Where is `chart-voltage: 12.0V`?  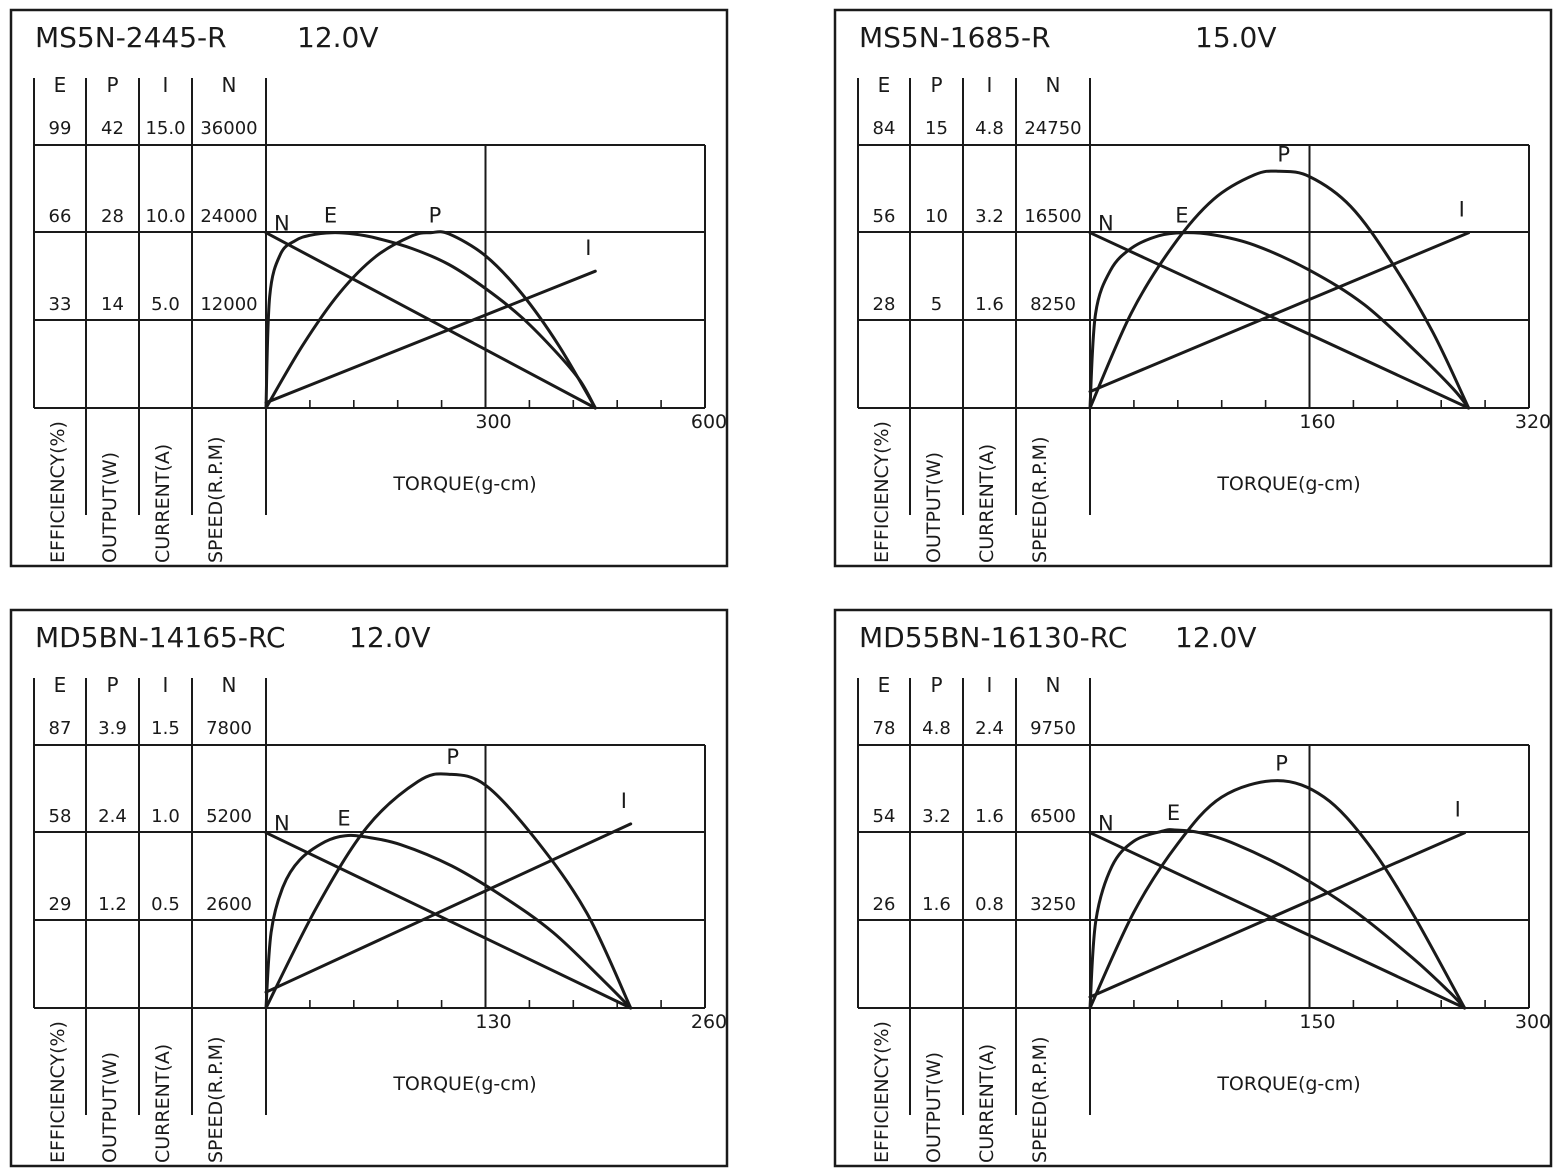
chart-voltage: 12.0V is located at coordinates (1216, 637).